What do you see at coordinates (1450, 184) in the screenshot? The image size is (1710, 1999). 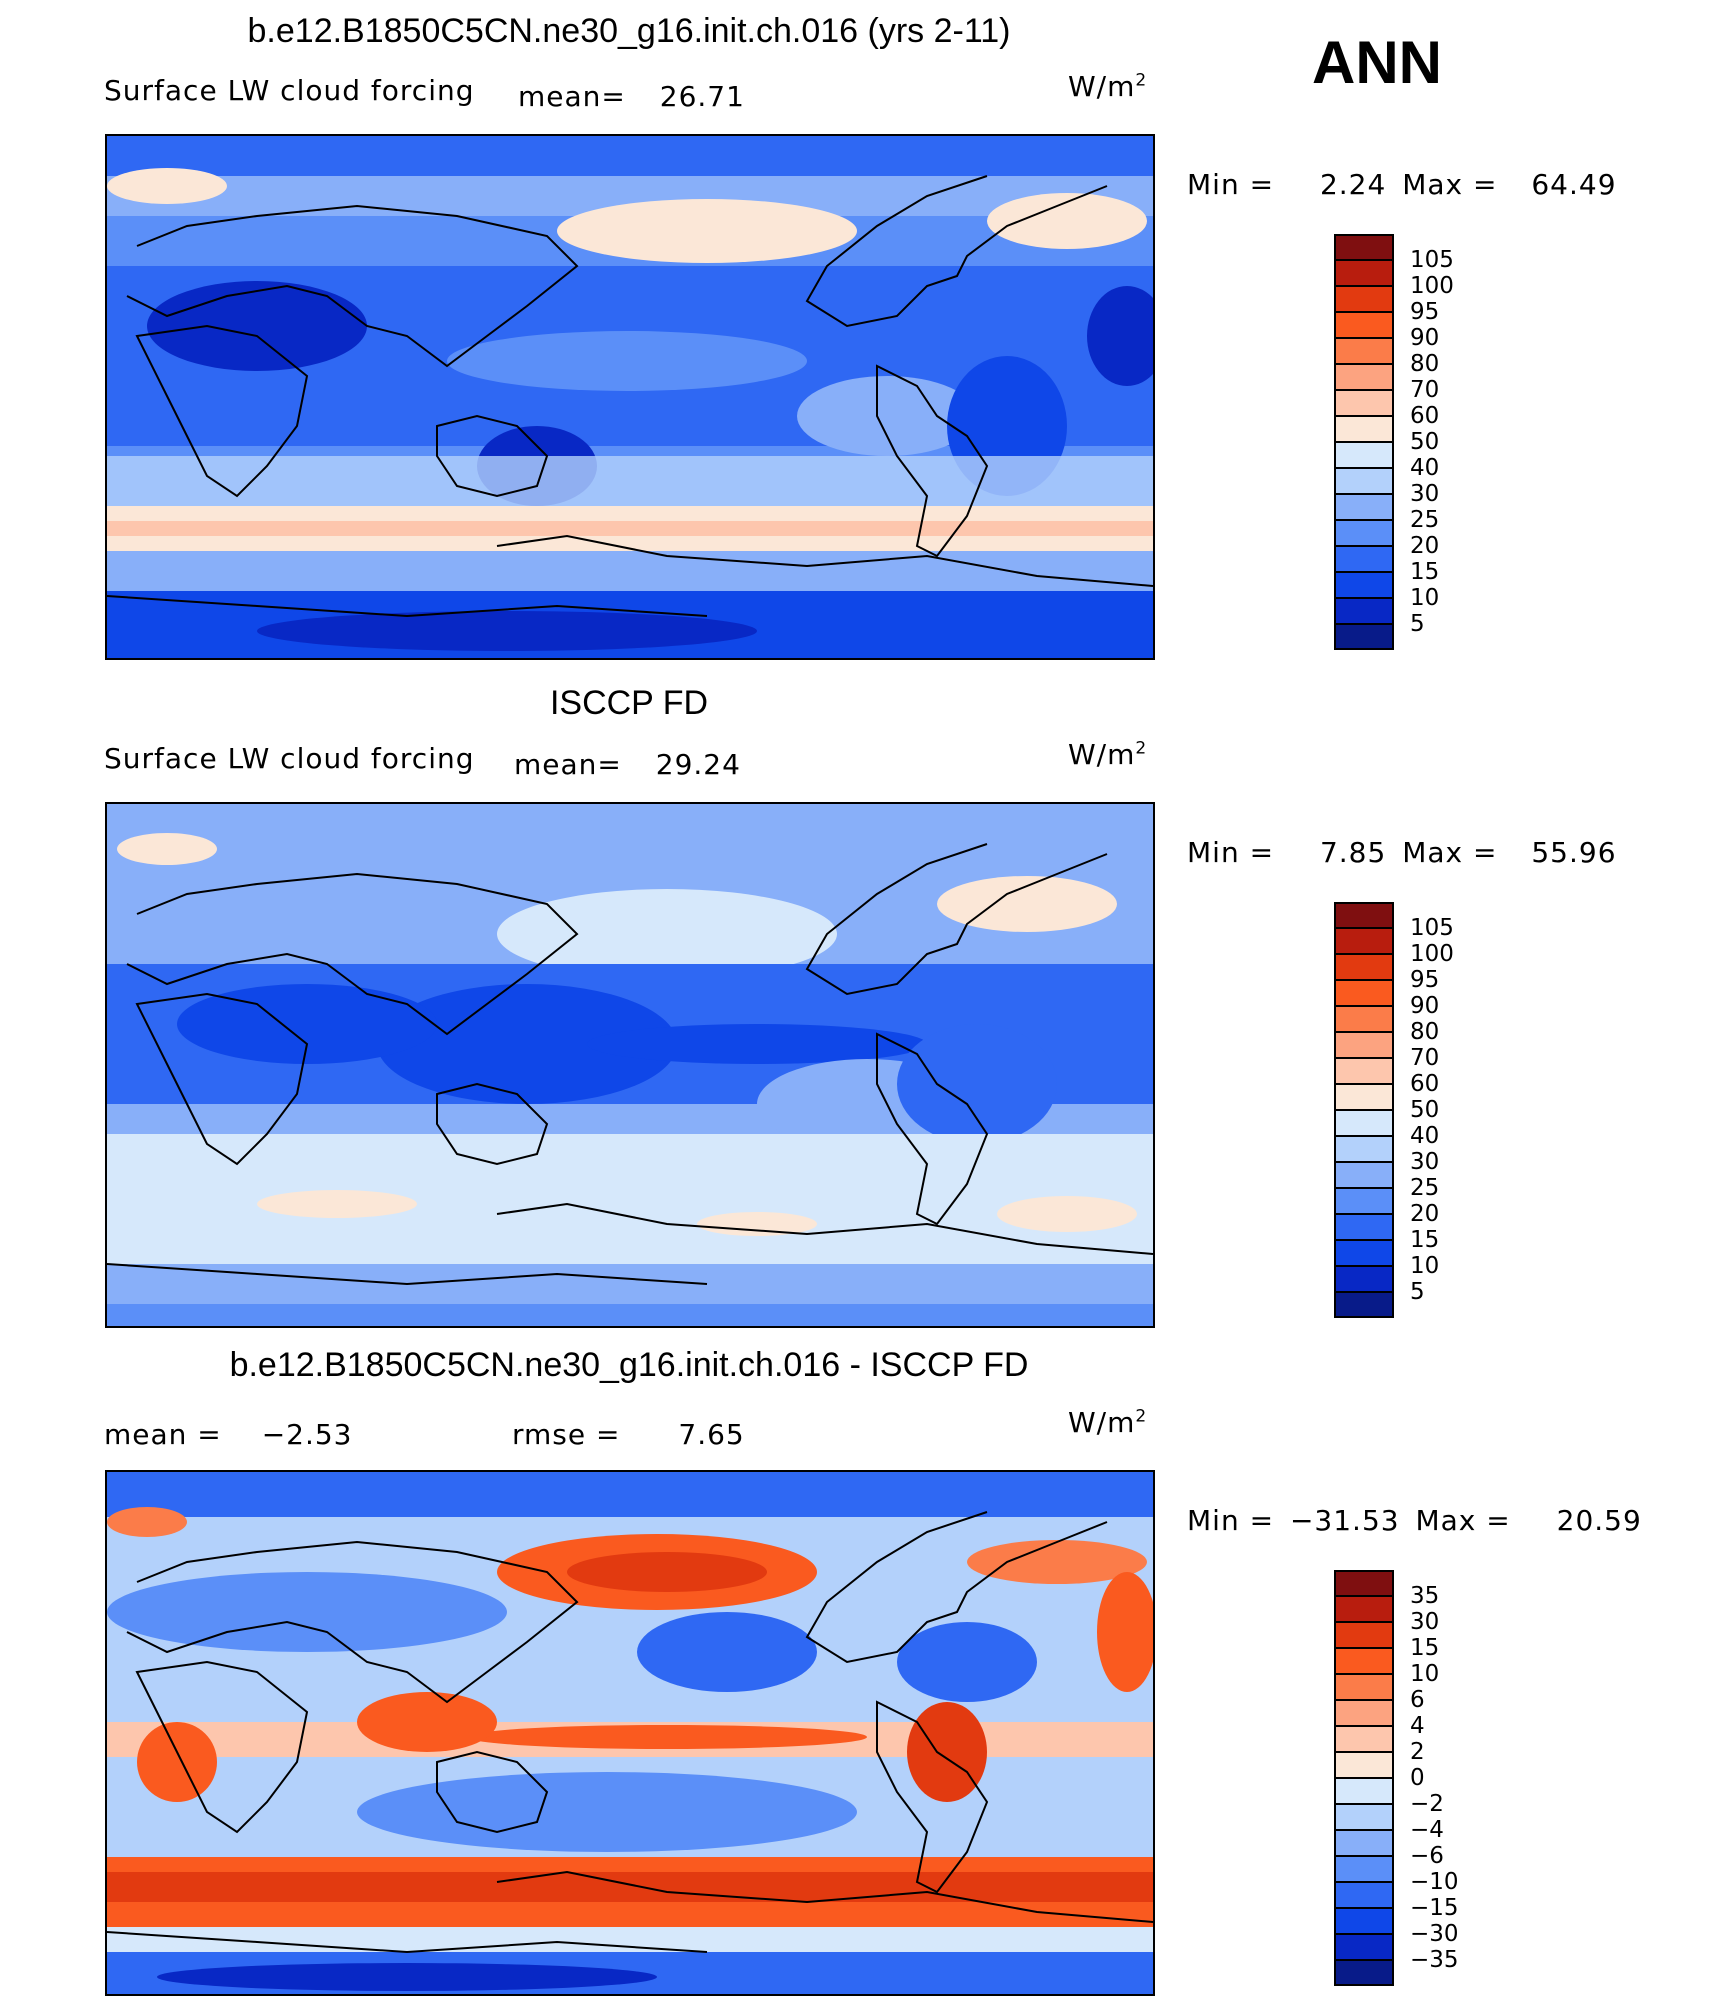 I see `panel1-max-label: Max =` at bounding box center [1450, 184].